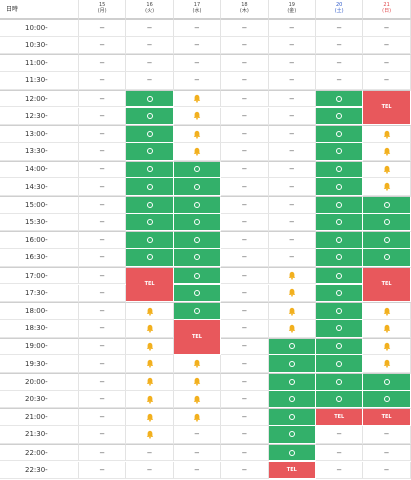 Image resolution: width=411 pixels, height=480 pixels. I want to click on time-label: 10:30-, so click(39, 45).